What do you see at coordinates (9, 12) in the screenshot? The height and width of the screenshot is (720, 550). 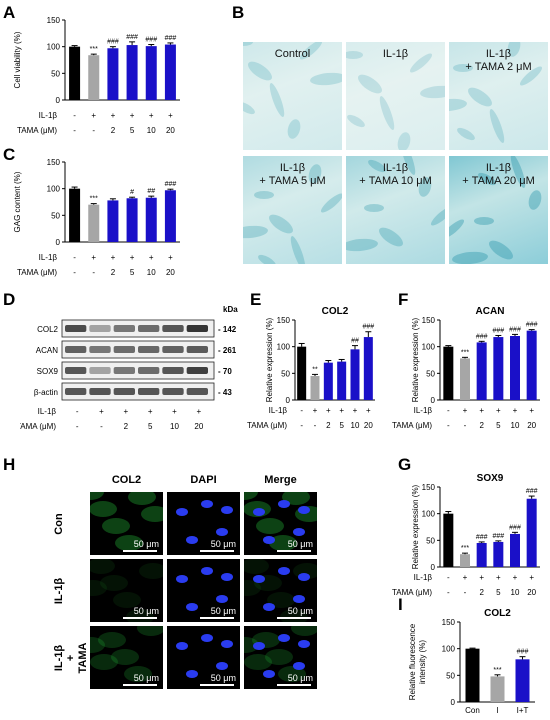 I see `panel-label-a: A` at bounding box center [9, 12].